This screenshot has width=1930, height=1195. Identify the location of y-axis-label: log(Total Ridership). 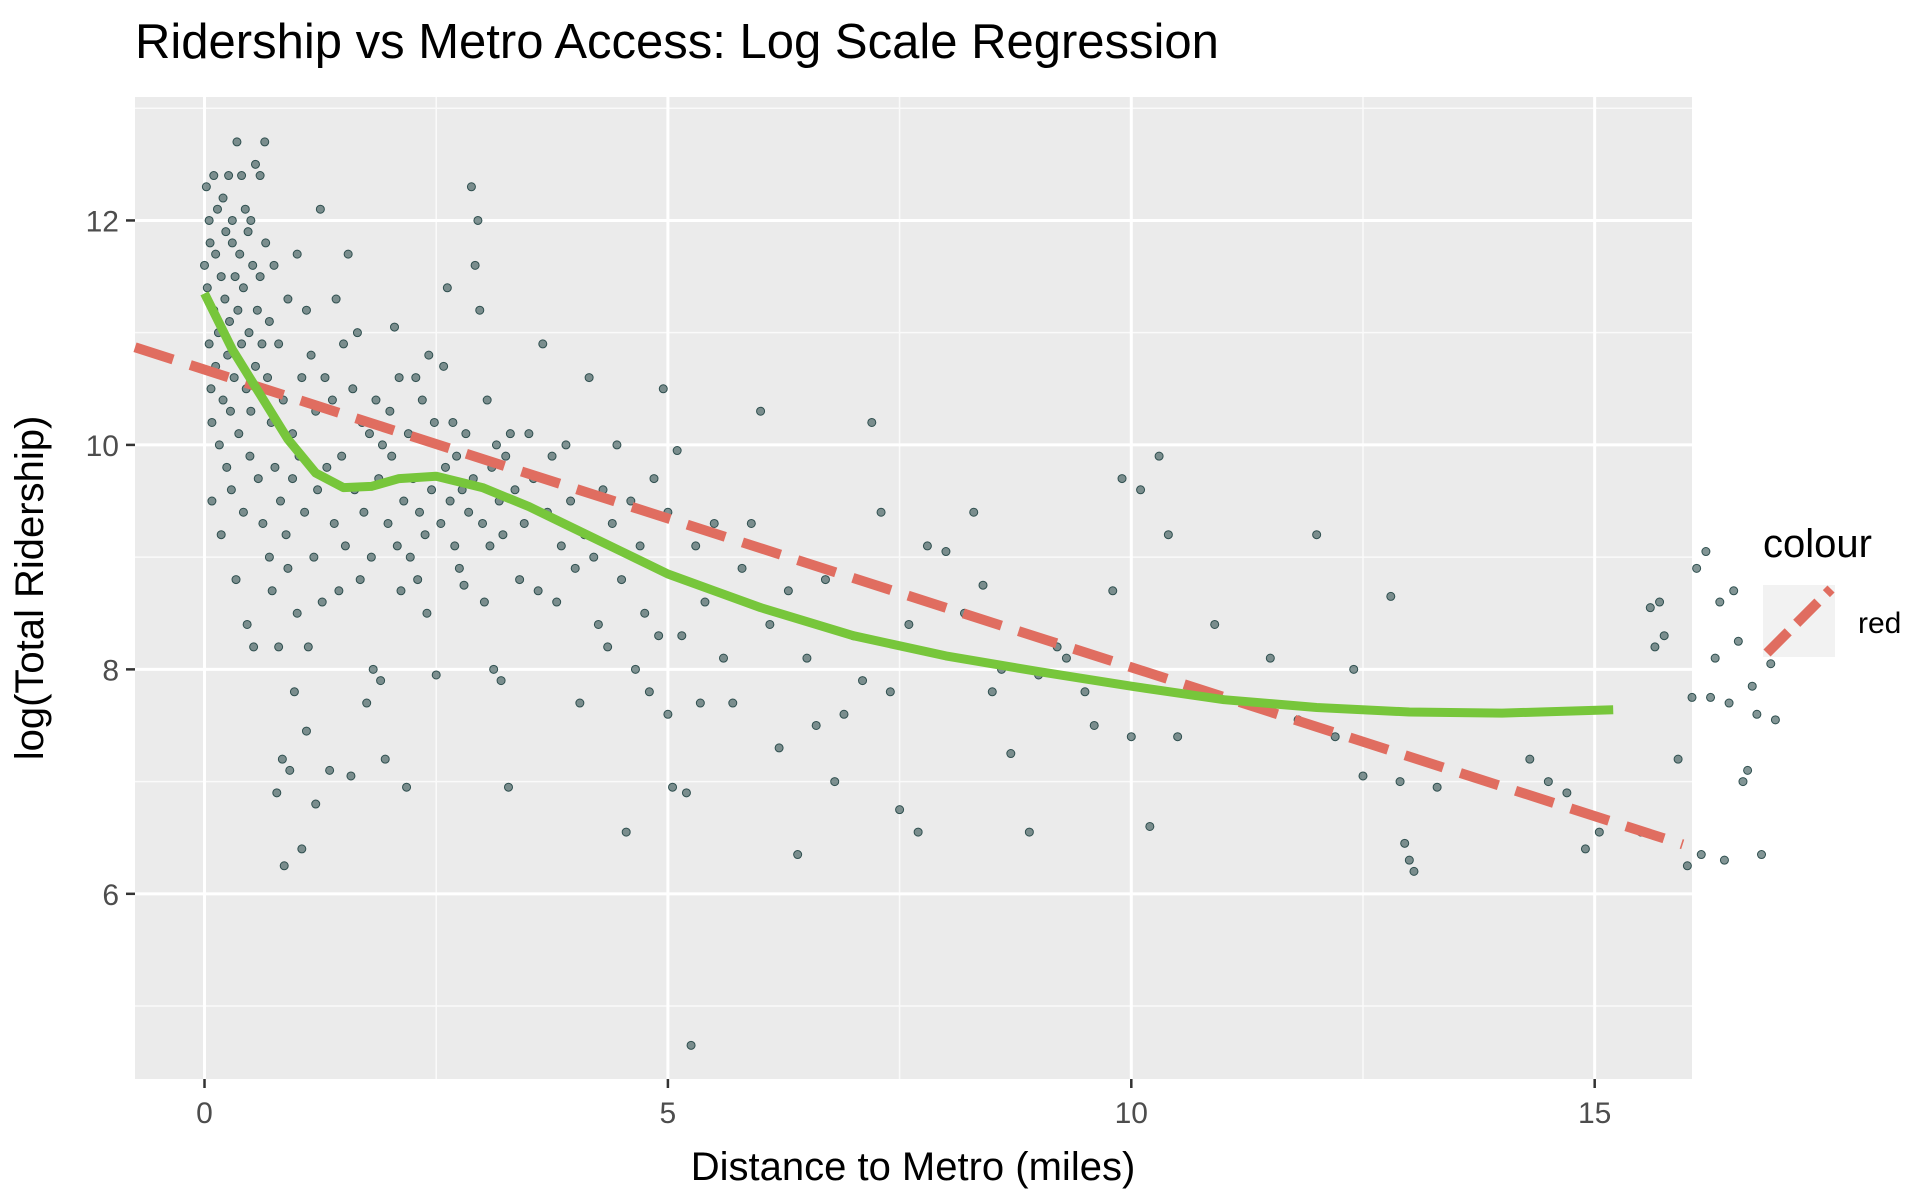
(30, 588).